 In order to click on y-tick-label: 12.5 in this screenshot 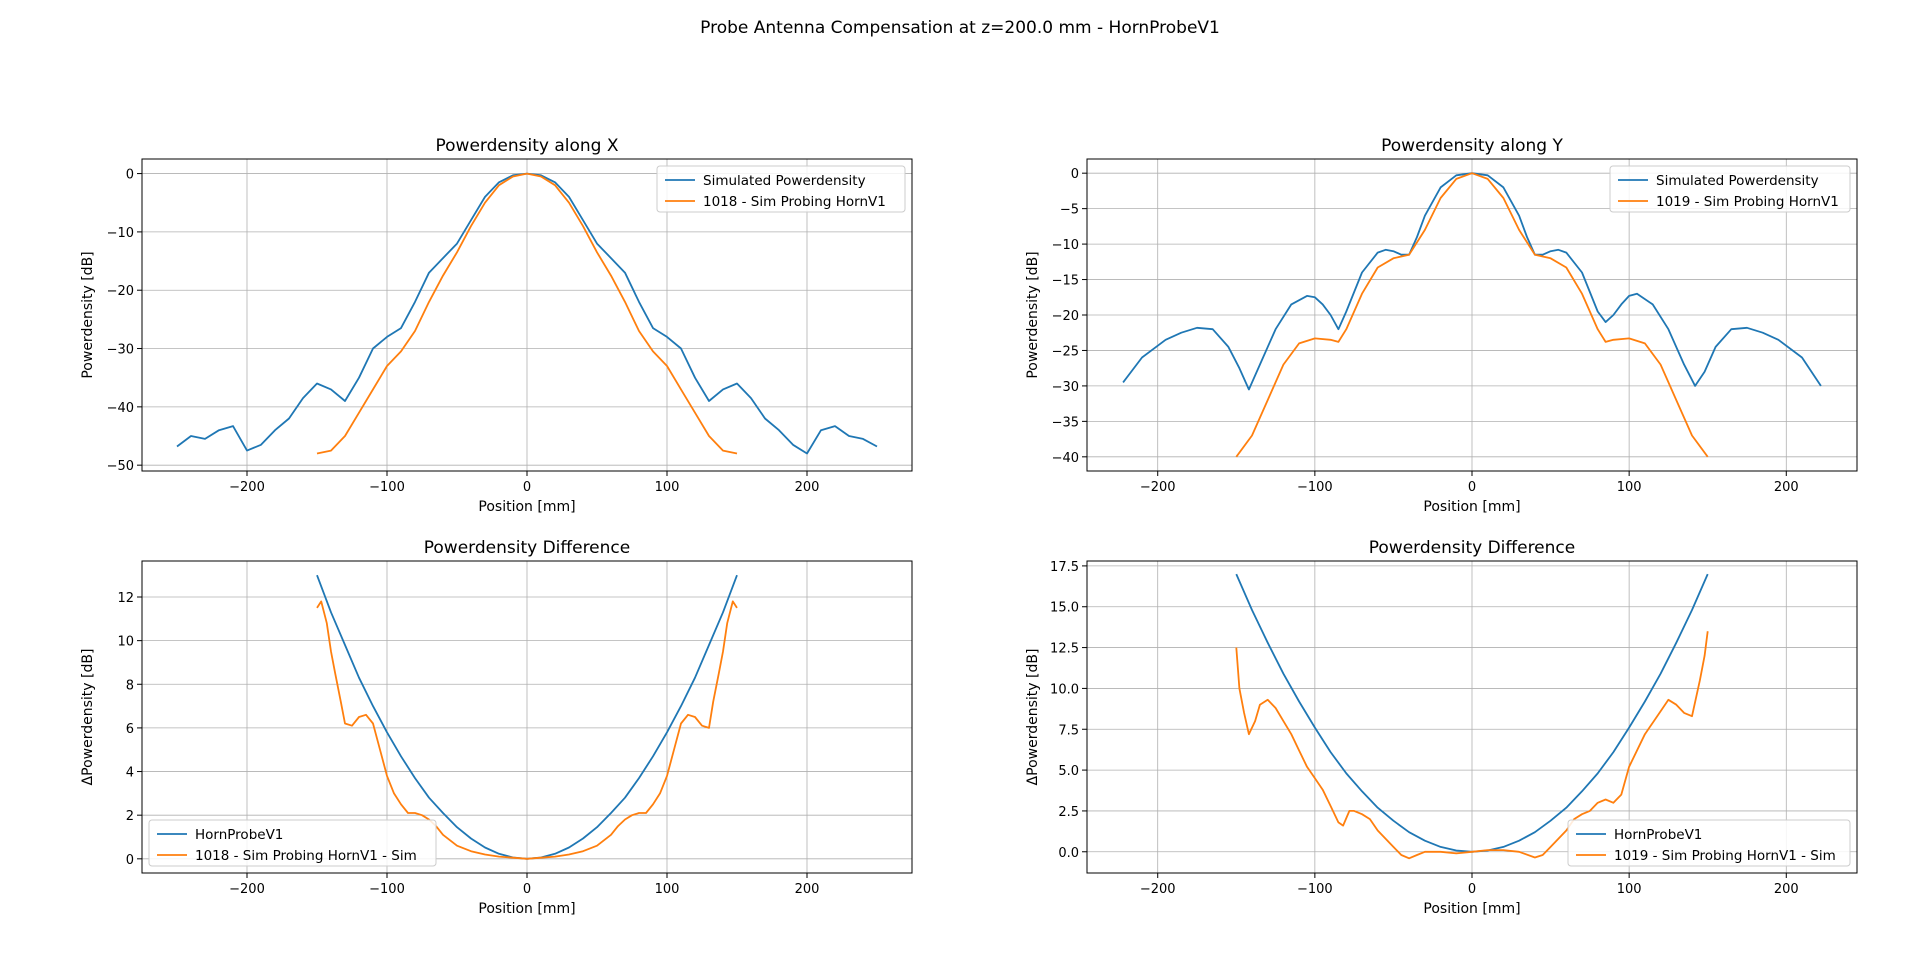, I will do `click(1064, 649)`.